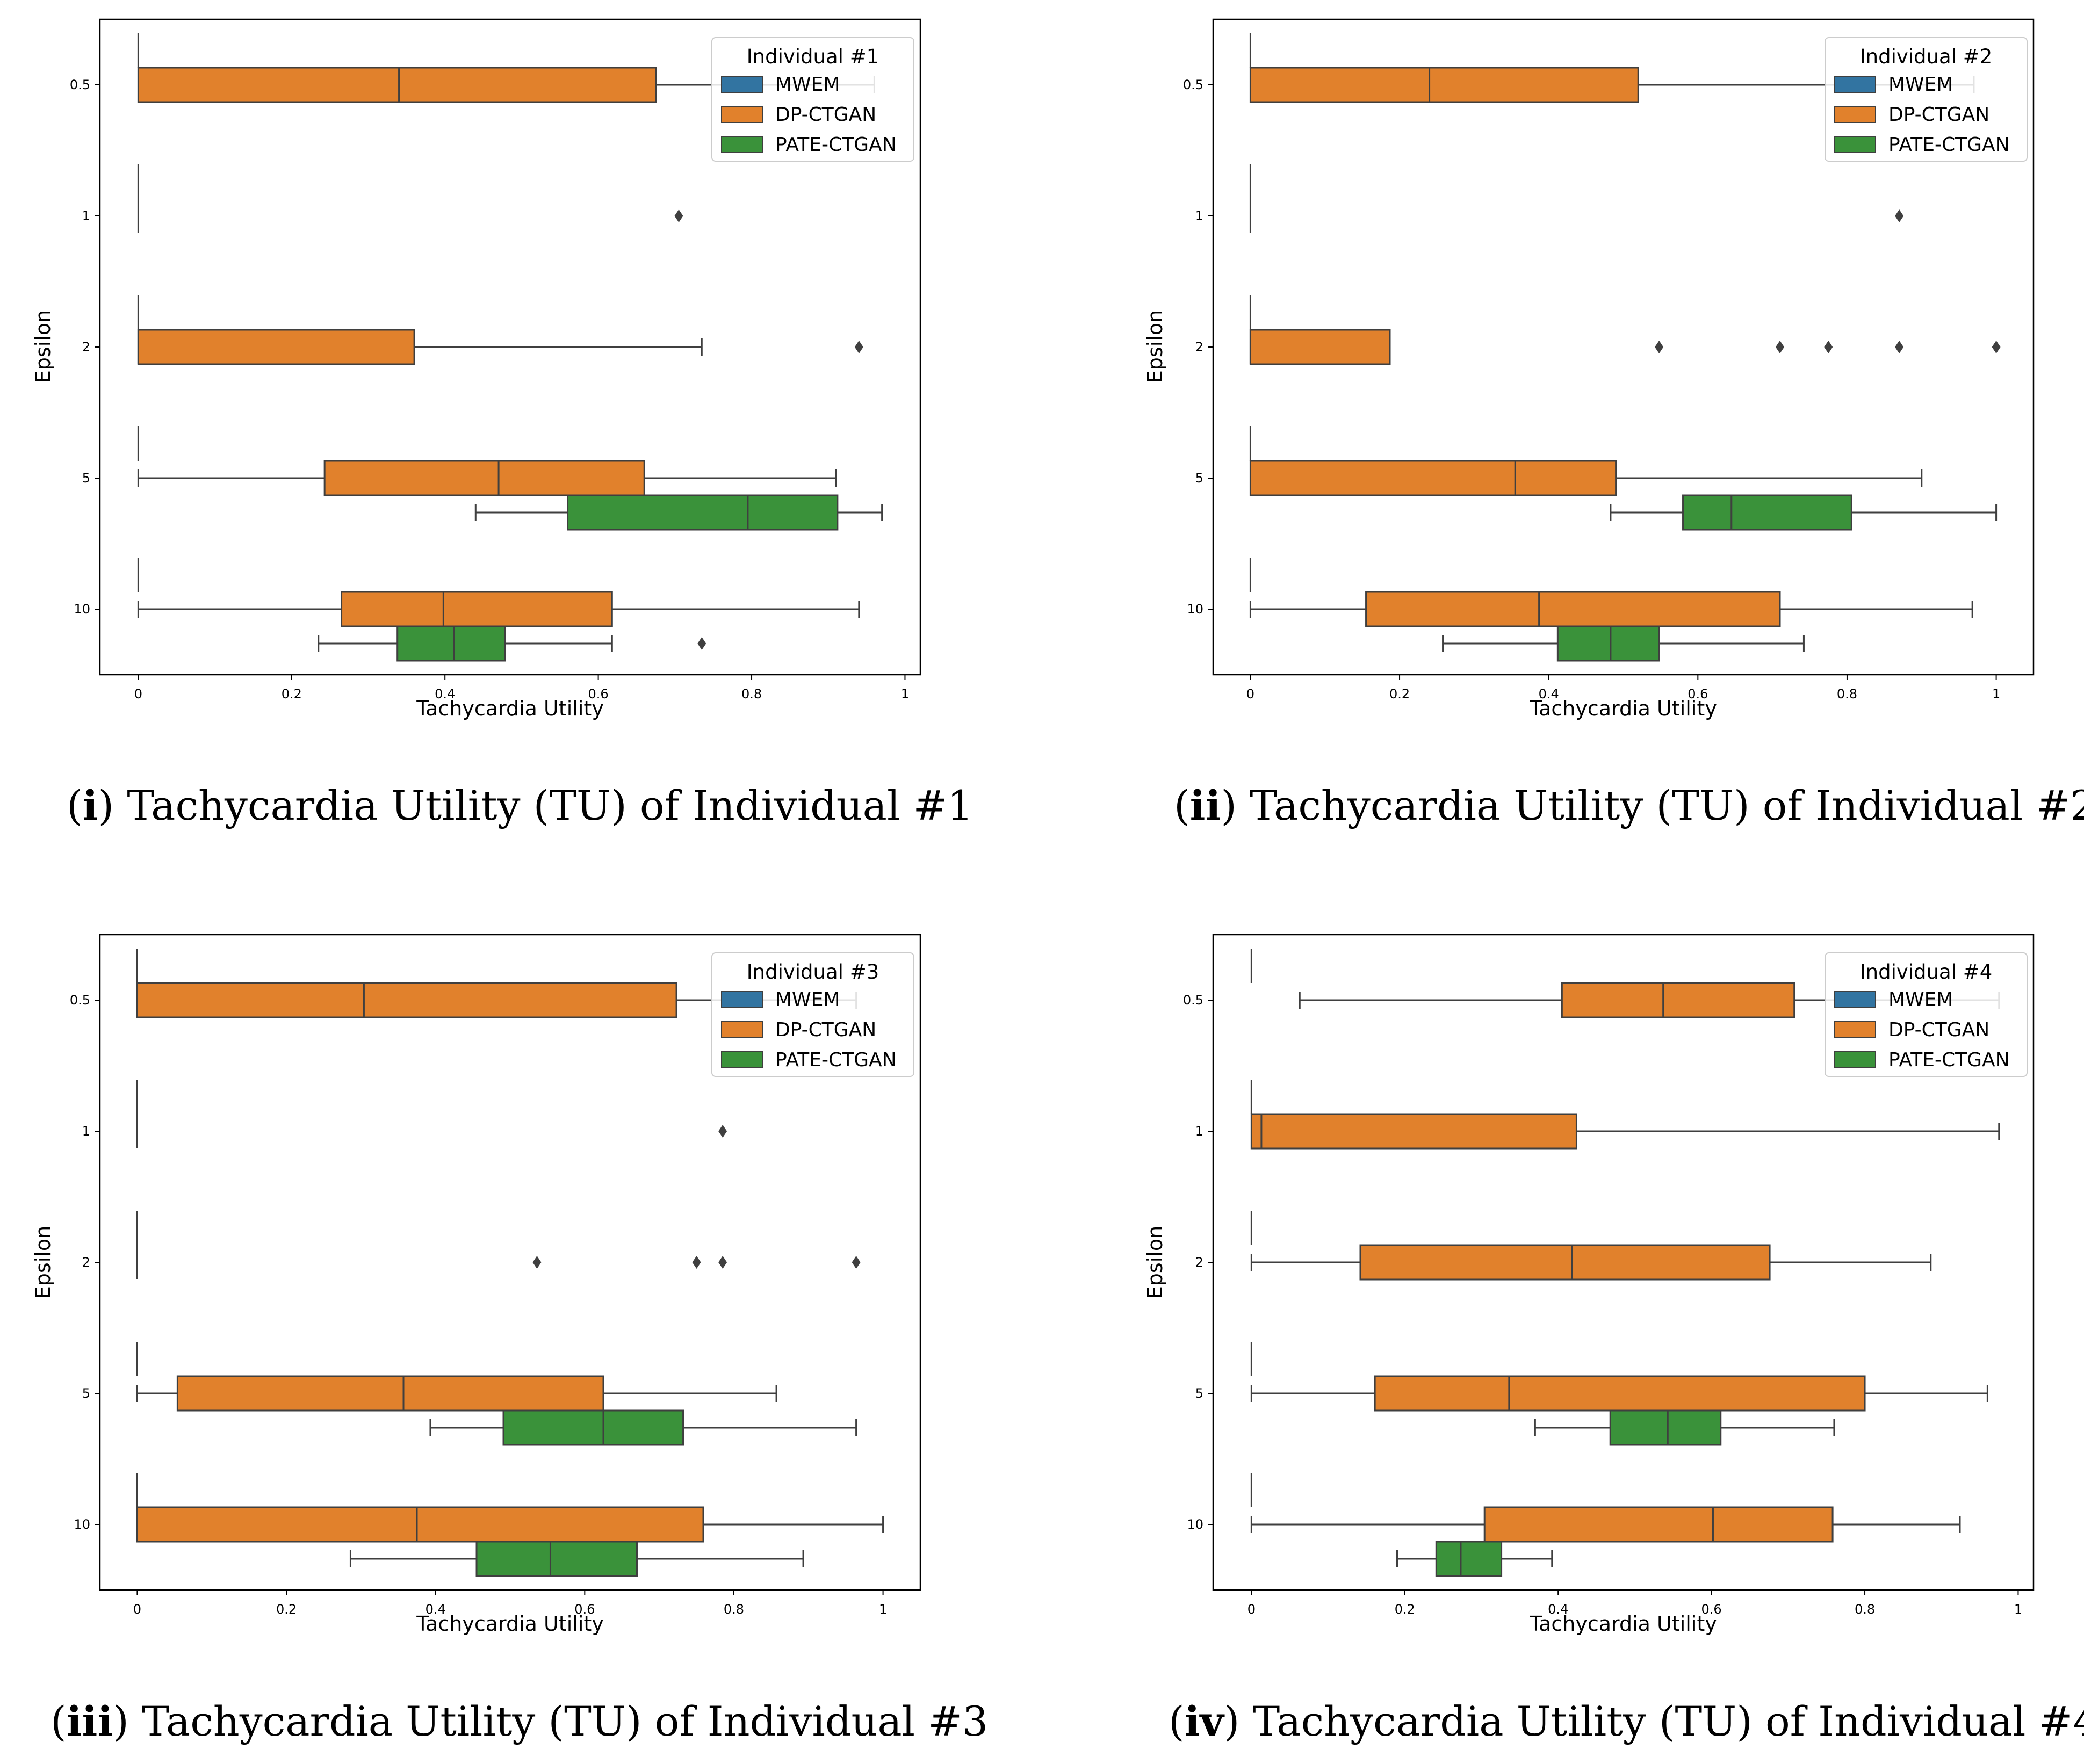 The width and height of the screenshot is (2084, 1764). I want to click on legend: Individual #2 MWEM DP-CTGAN PATE-CTGAN, so click(1926, 100).